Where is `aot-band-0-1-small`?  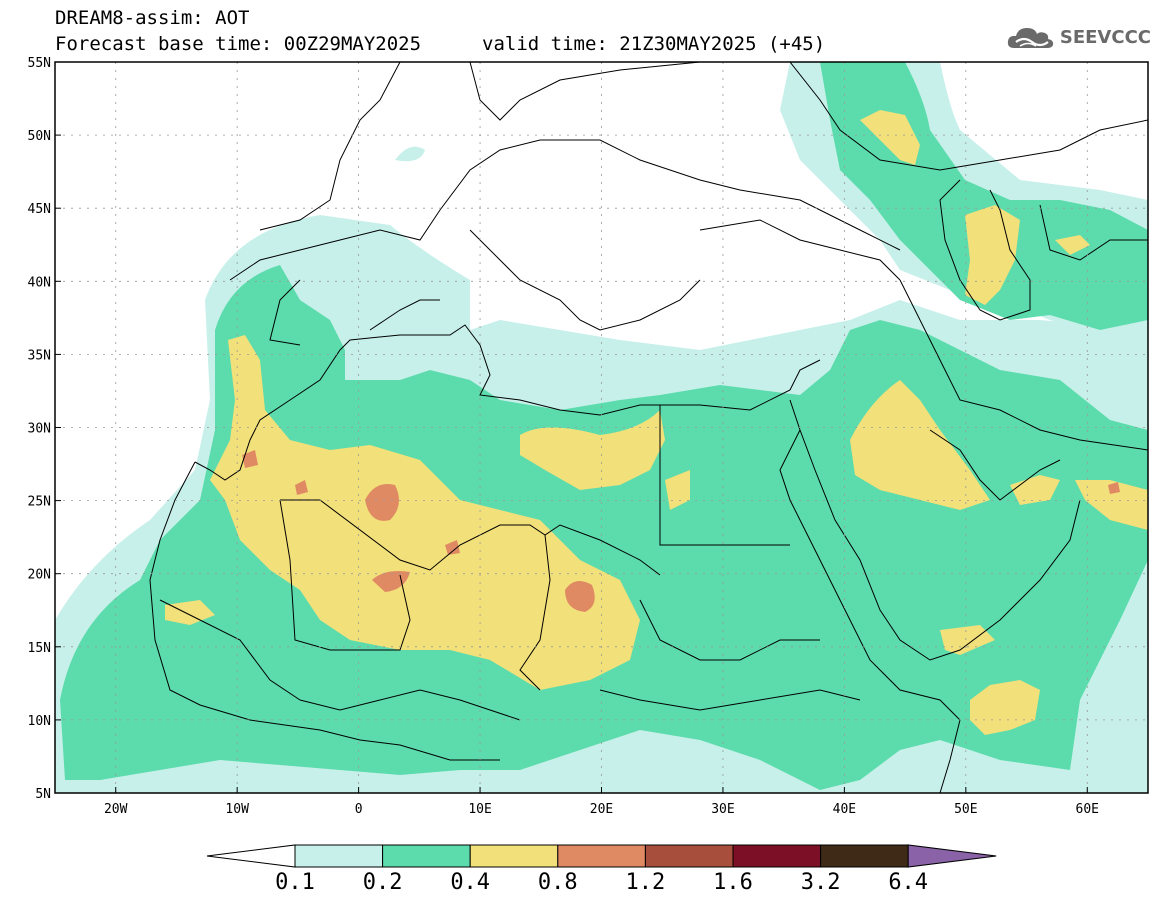 aot-band-0-1-small is located at coordinates (410, 154).